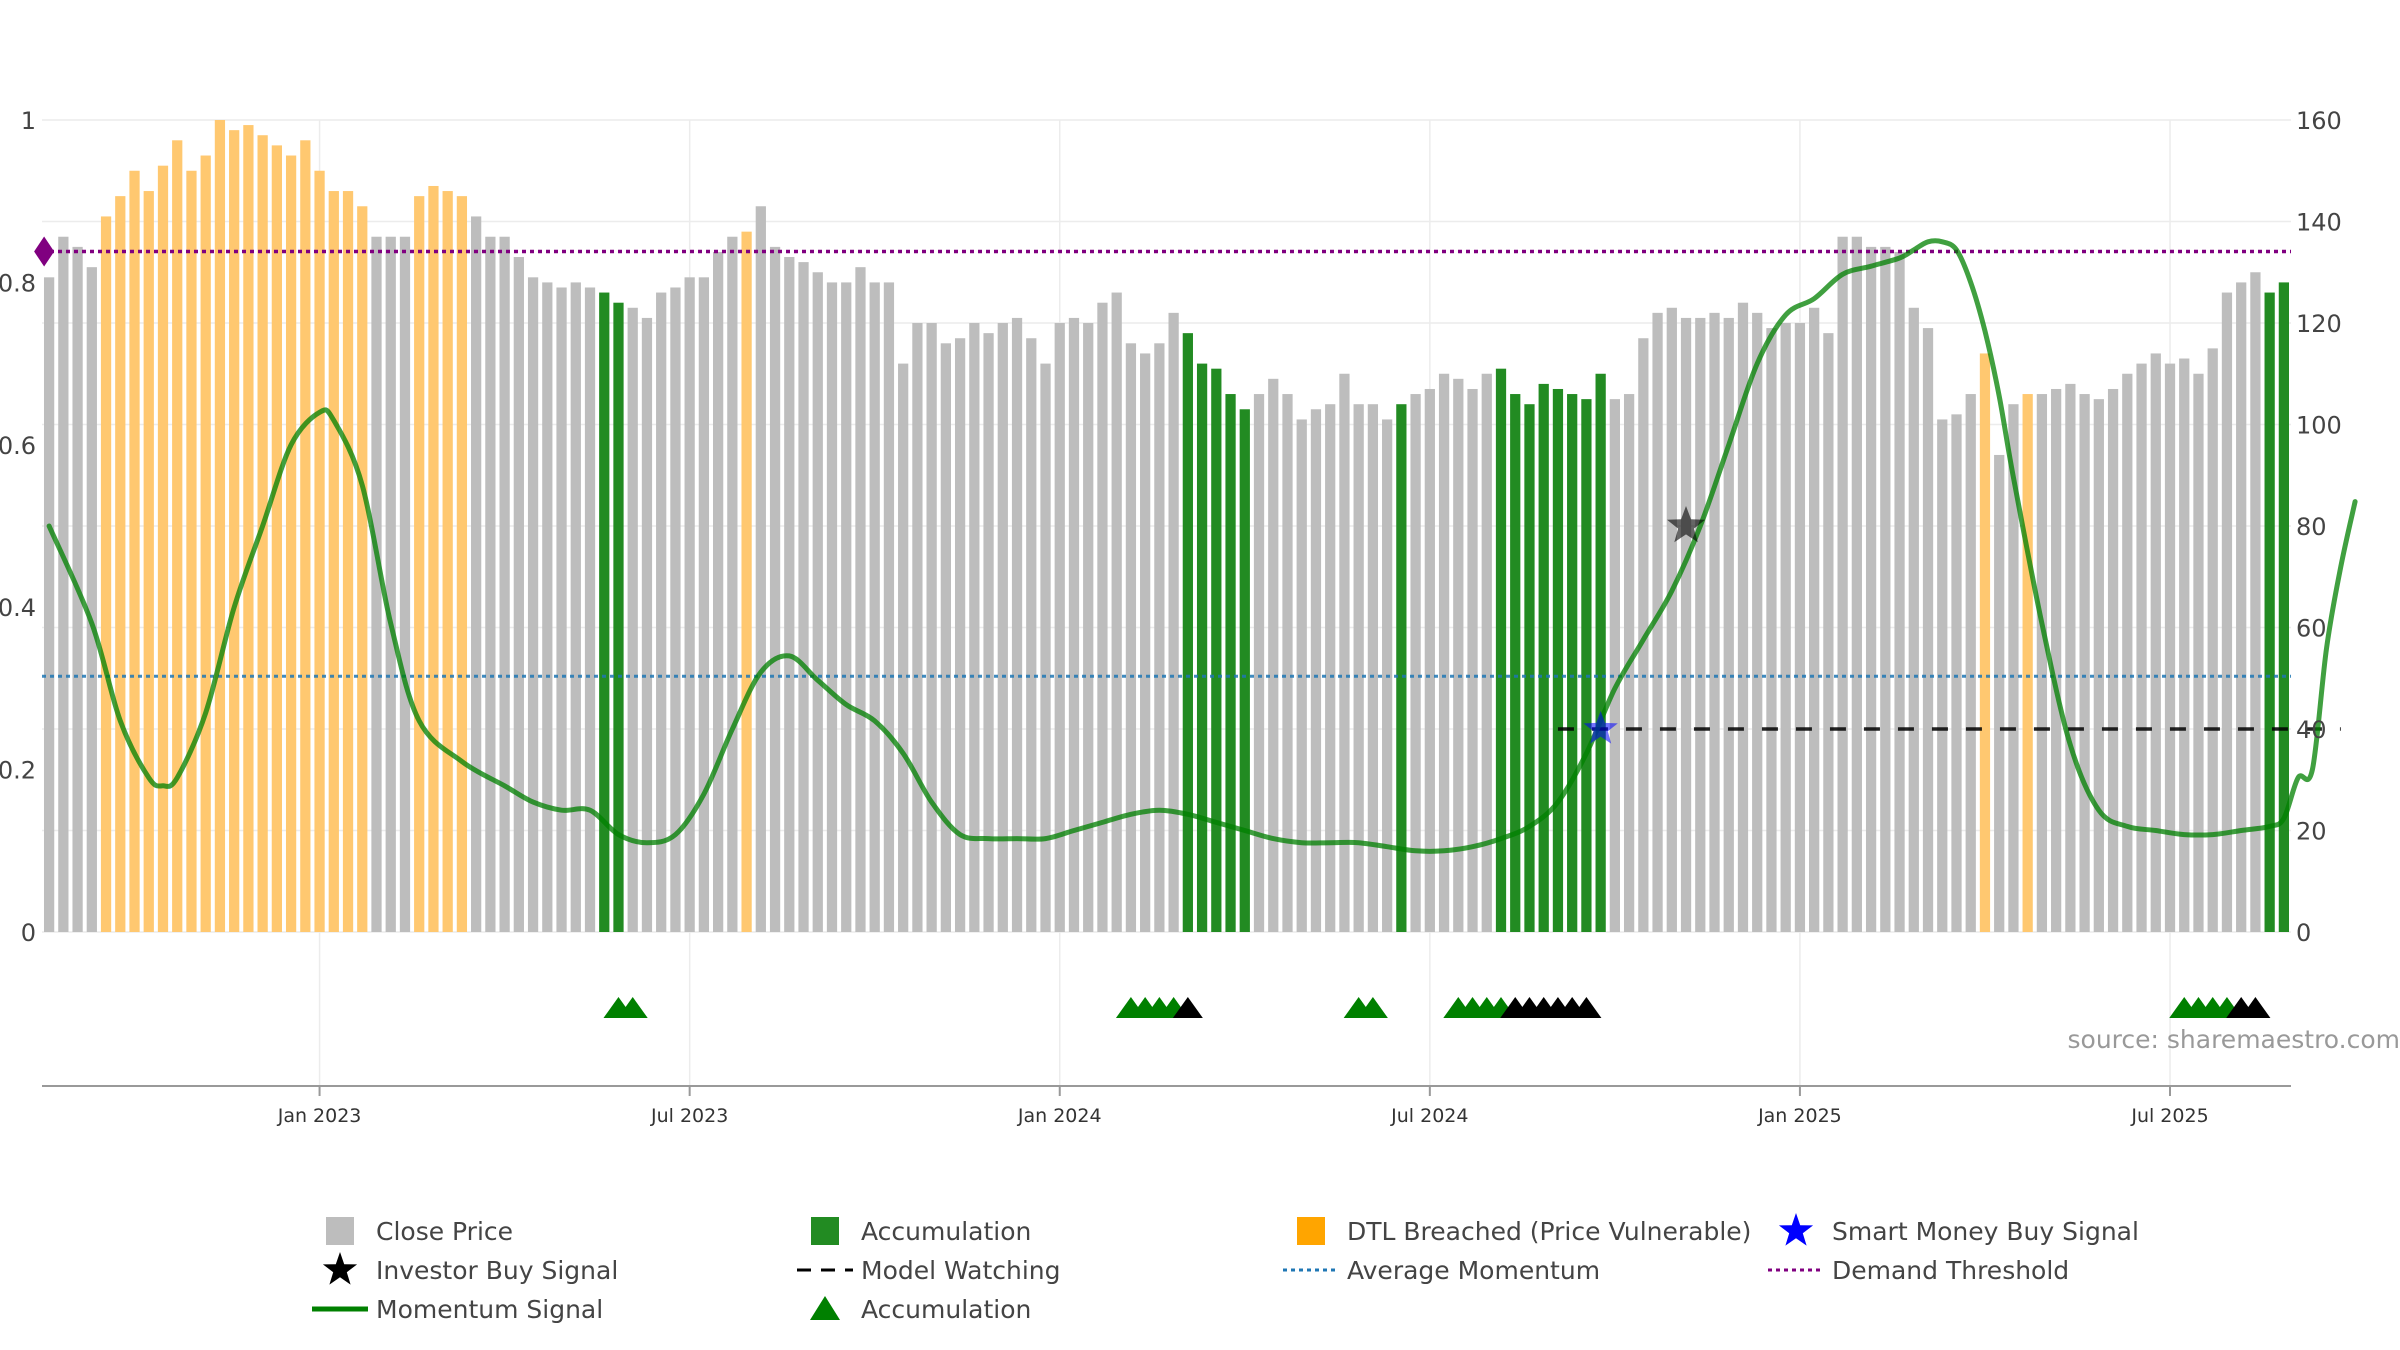 The image size is (2400, 1350). What do you see at coordinates (946, 1231) in the screenshot?
I see `legend-label: Accumulation` at bounding box center [946, 1231].